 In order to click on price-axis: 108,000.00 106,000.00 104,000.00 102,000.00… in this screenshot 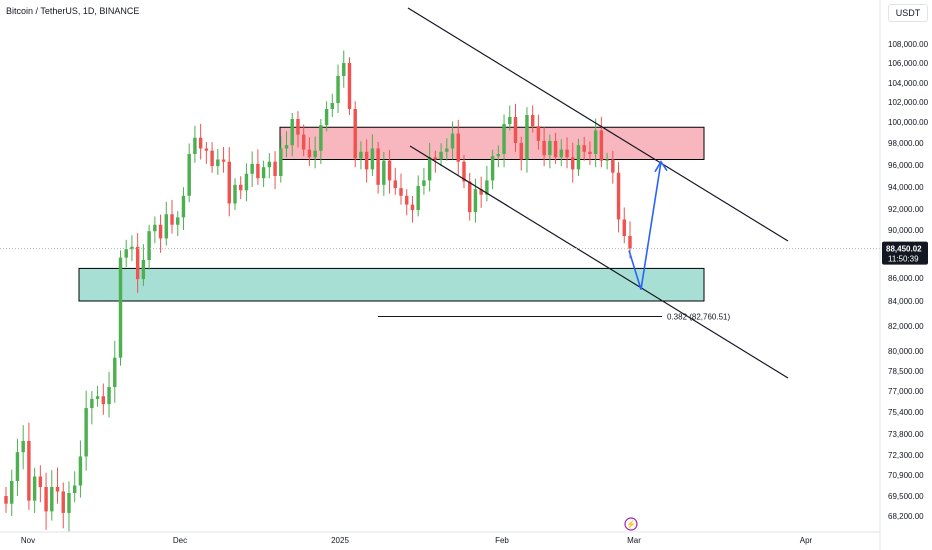, I will do `click(904, 275)`.